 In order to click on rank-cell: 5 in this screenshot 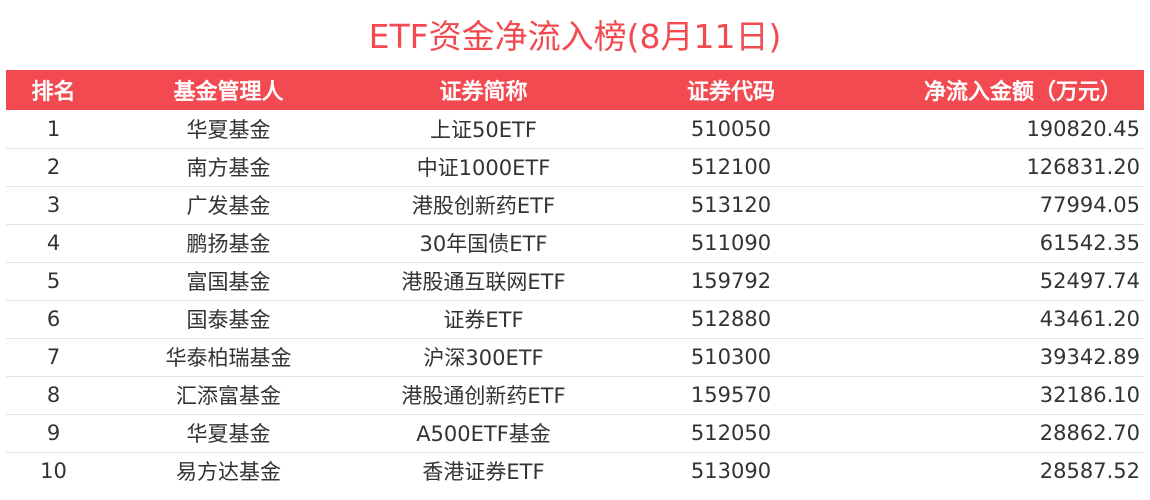, I will do `click(53, 281)`.